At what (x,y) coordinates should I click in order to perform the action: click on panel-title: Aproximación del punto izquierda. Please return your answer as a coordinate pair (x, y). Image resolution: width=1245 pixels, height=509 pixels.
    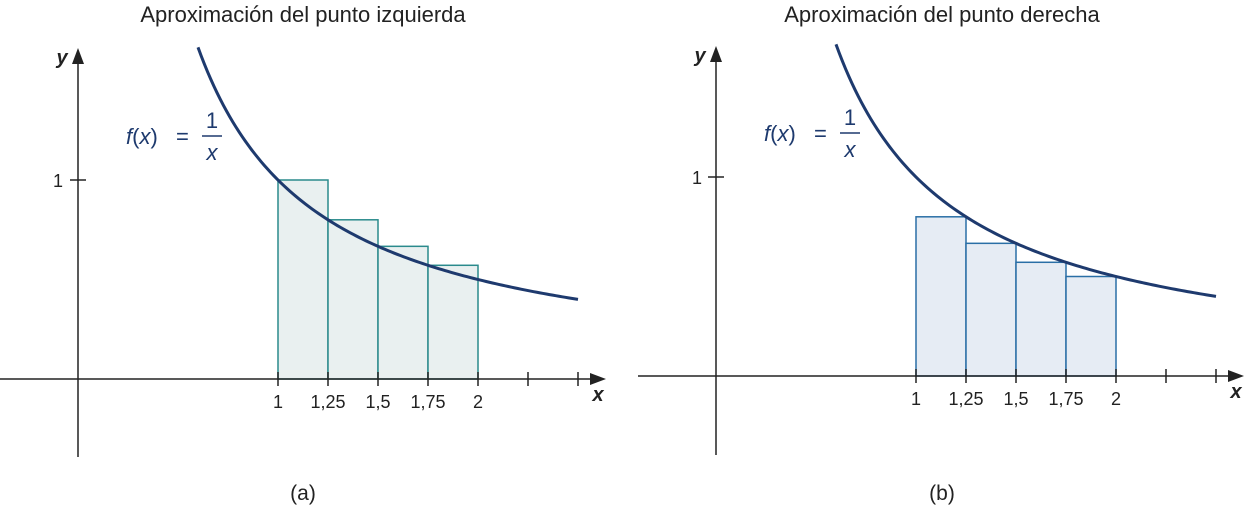
    Looking at the image, I should click on (303, 14).